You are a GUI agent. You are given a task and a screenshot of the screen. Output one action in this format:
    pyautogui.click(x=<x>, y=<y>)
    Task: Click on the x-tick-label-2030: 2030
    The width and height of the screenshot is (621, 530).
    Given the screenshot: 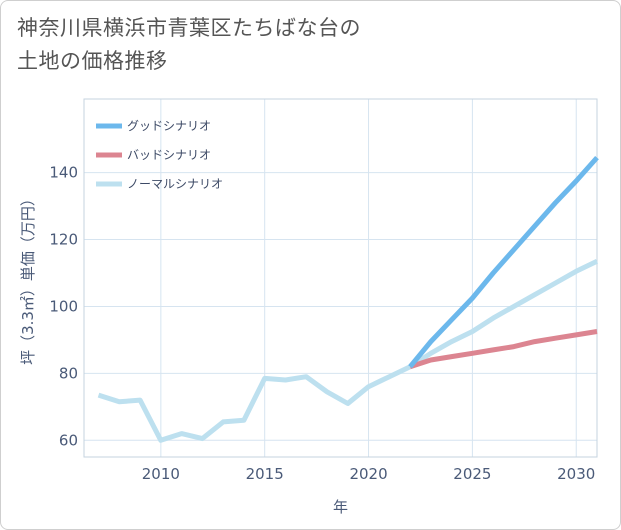 What is the action you would take?
    pyautogui.click(x=576, y=474)
    